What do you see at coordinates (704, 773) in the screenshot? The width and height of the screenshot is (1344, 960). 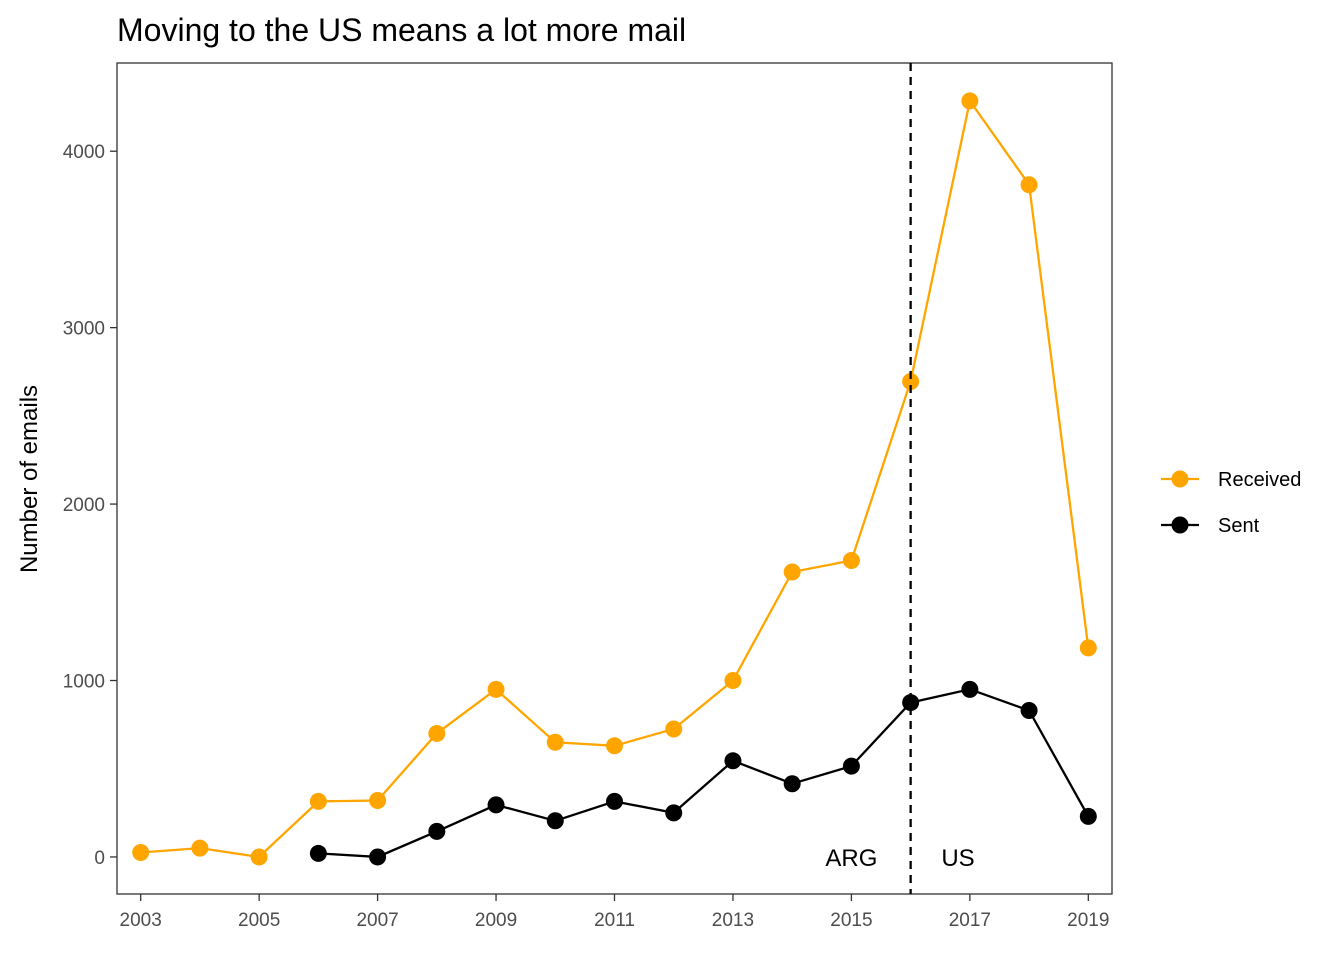 I see `series-line-sent` at bounding box center [704, 773].